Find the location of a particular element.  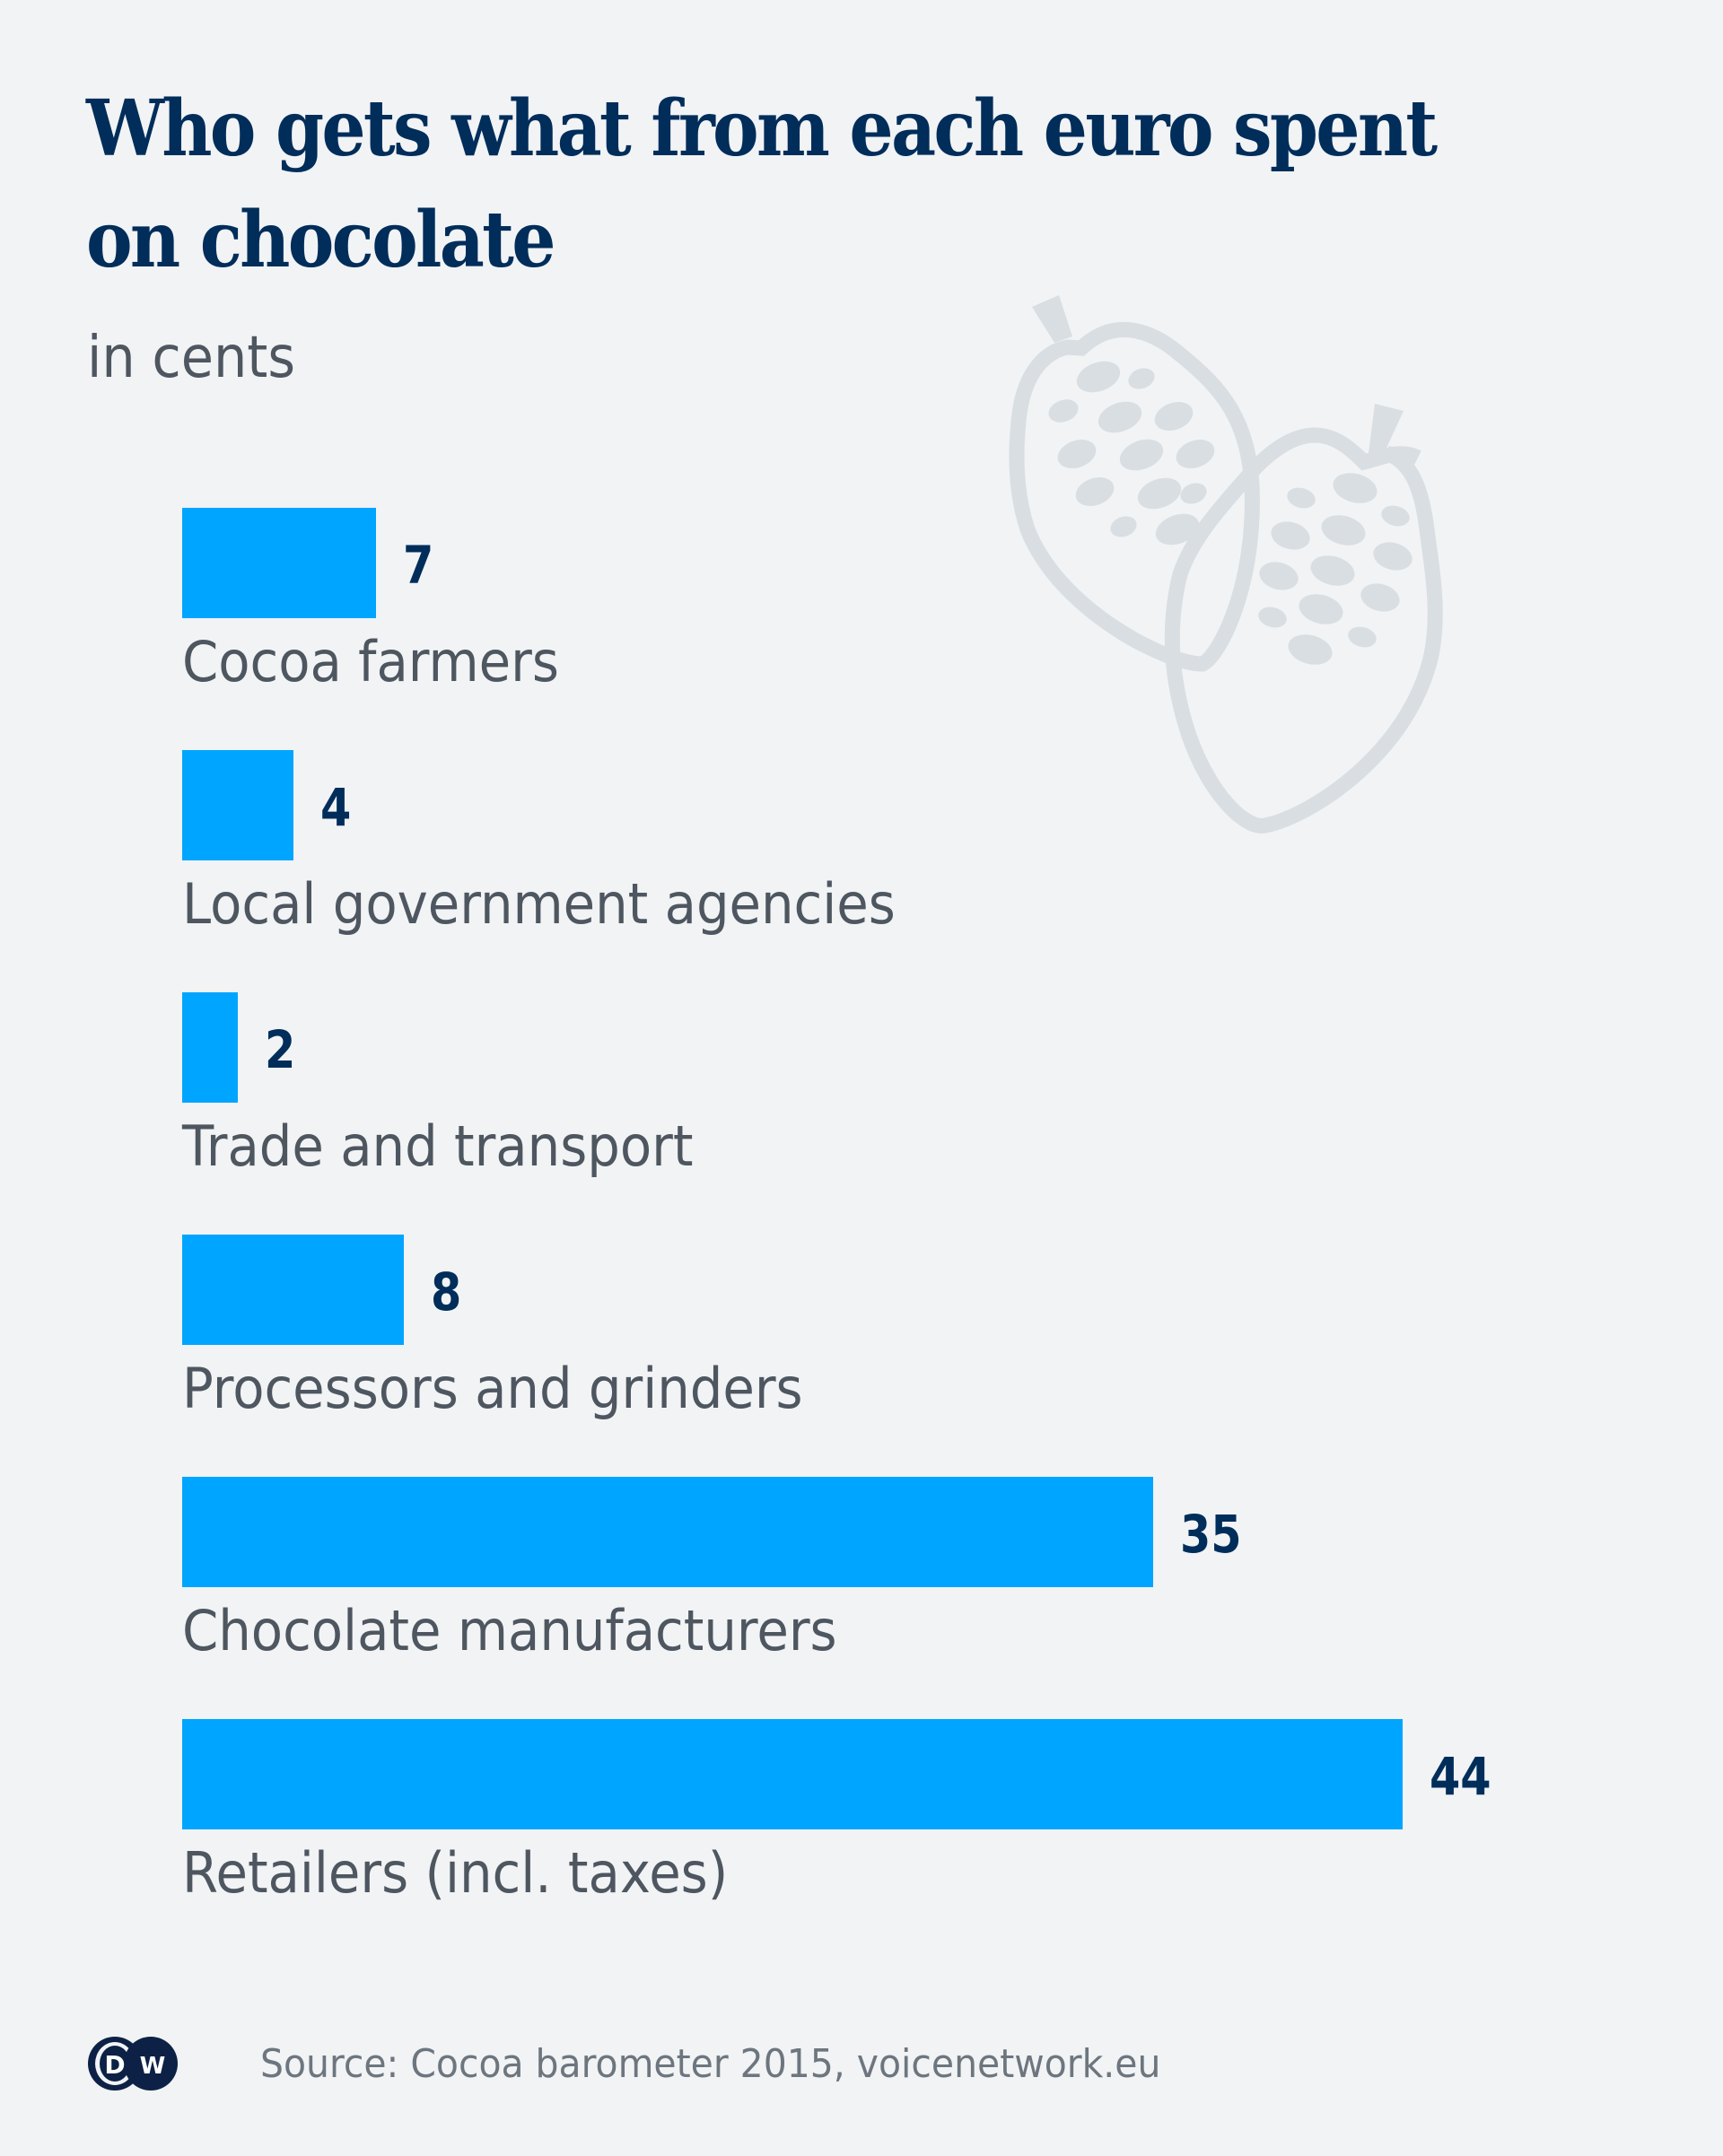

cocoa-pods-icon is located at coordinates (1226, 564).